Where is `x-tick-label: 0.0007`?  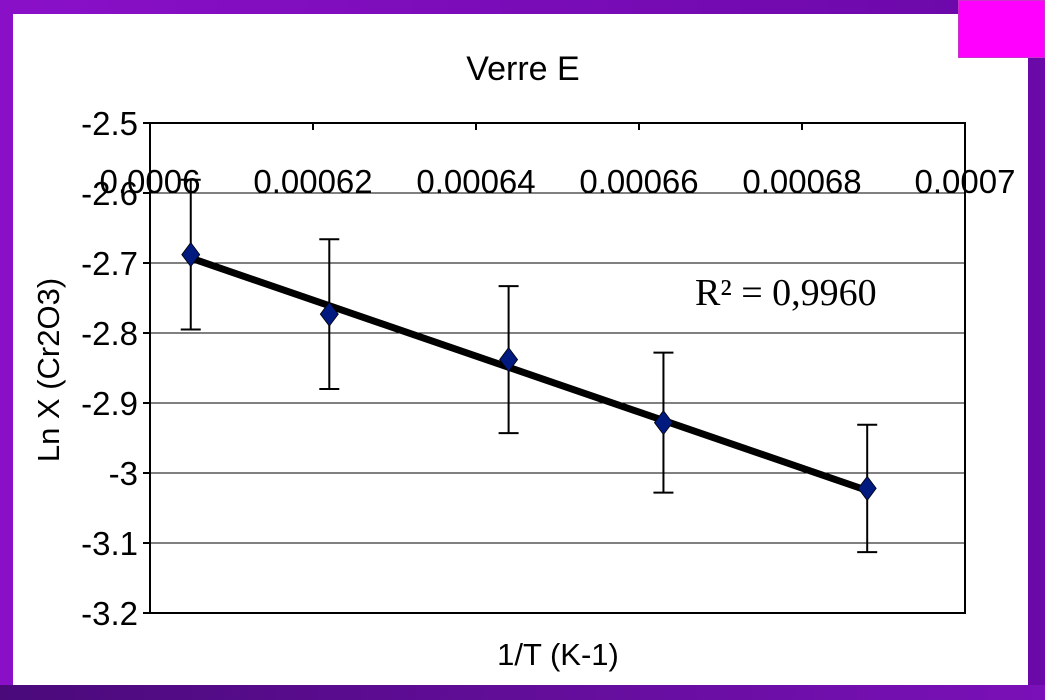
x-tick-label: 0.0007 is located at coordinates (965, 181).